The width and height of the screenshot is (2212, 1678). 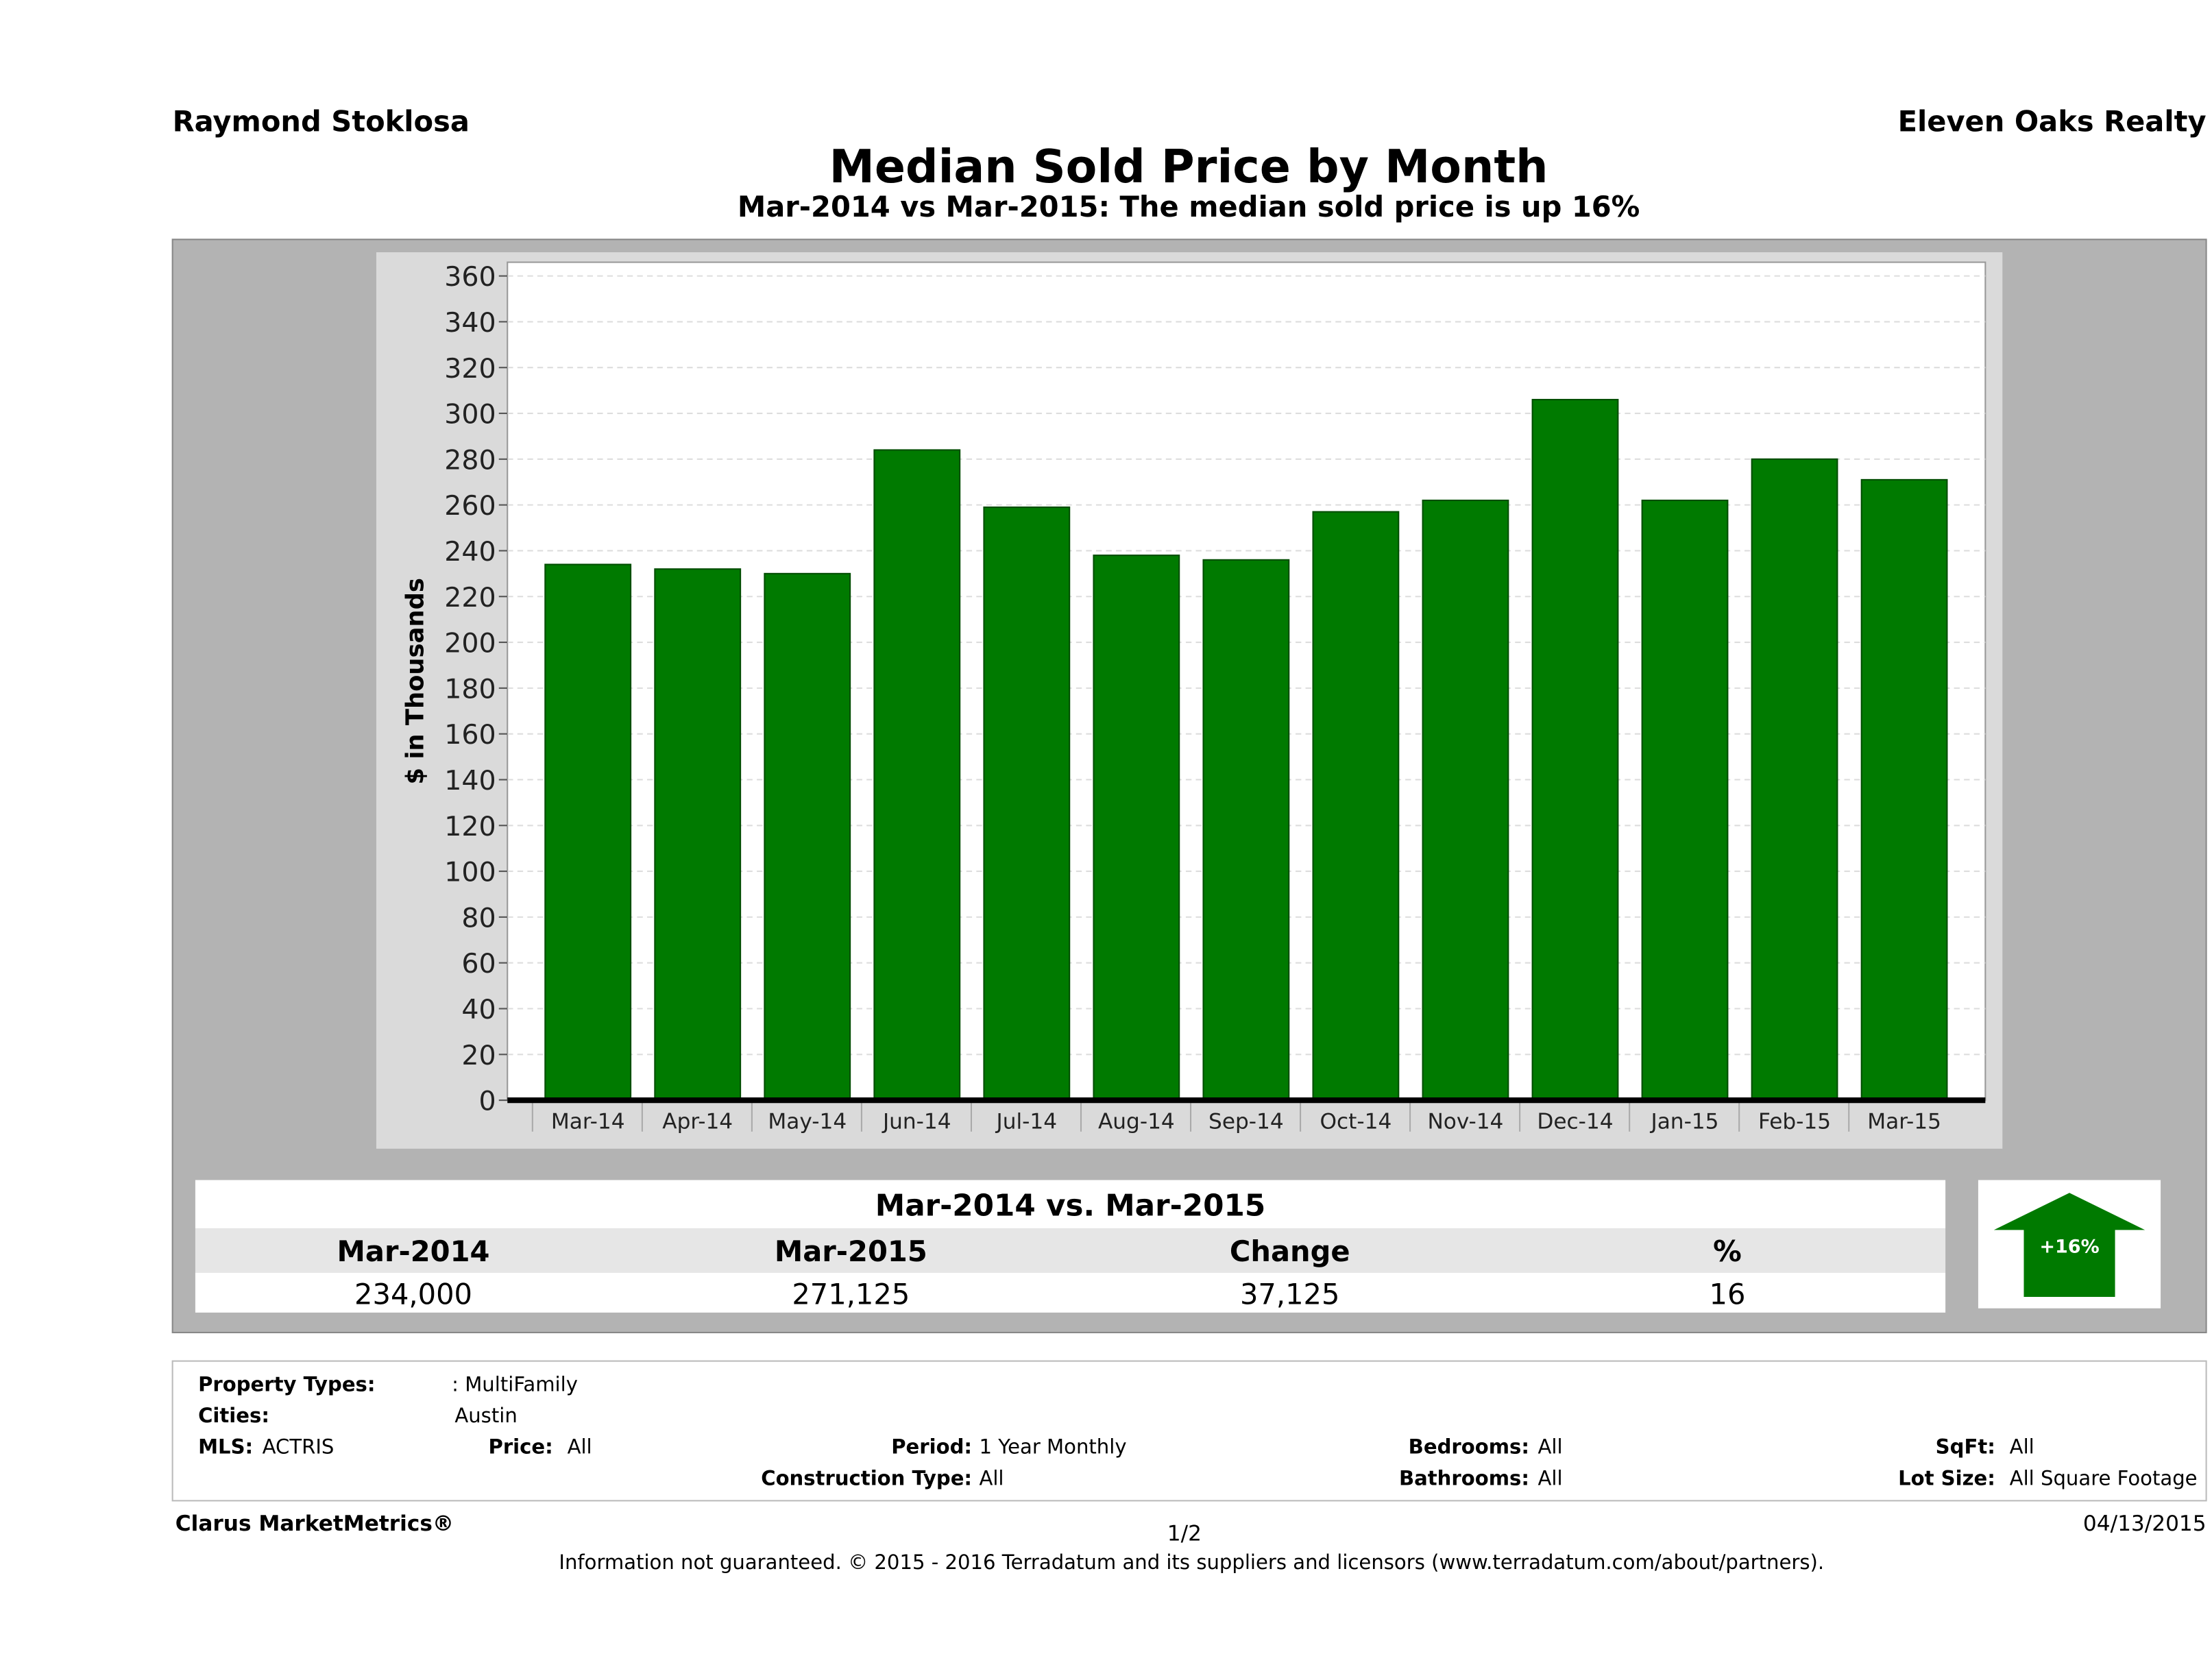 I want to click on column-value: 37,125, so click(x=1290, y=1294).